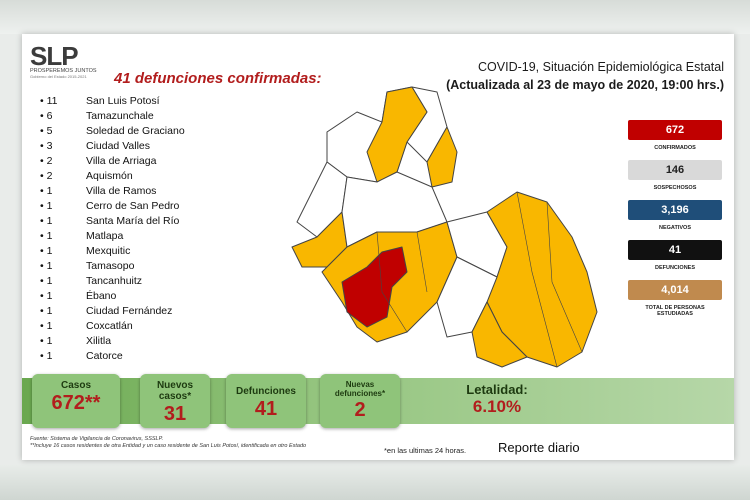  Describe the element at coordinates (58, 76) in the screenshot. I see `logo-tagline-2: Gobierno del Estado 2015-2021` at that location.